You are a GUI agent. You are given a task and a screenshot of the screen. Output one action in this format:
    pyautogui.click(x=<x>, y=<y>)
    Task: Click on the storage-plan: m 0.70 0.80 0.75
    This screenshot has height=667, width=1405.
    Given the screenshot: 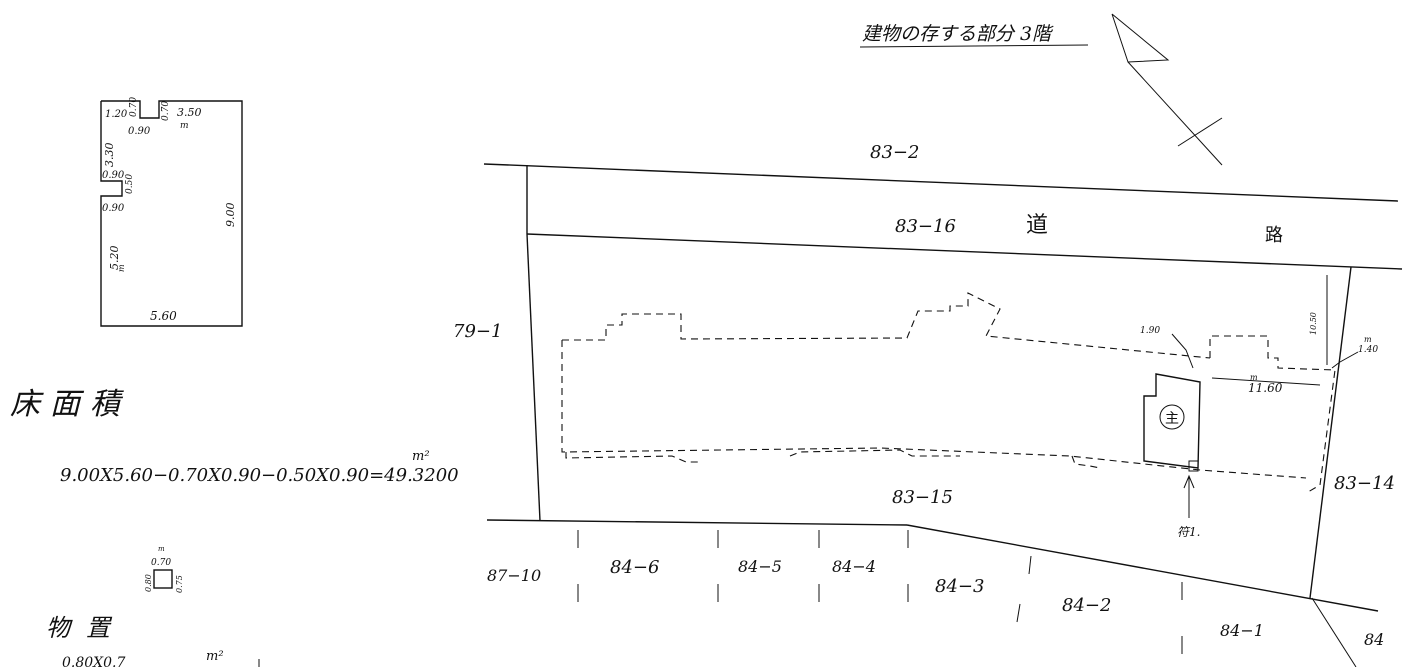 What is the action you would take?
    pyautogui.click(x=164, y=569)
    